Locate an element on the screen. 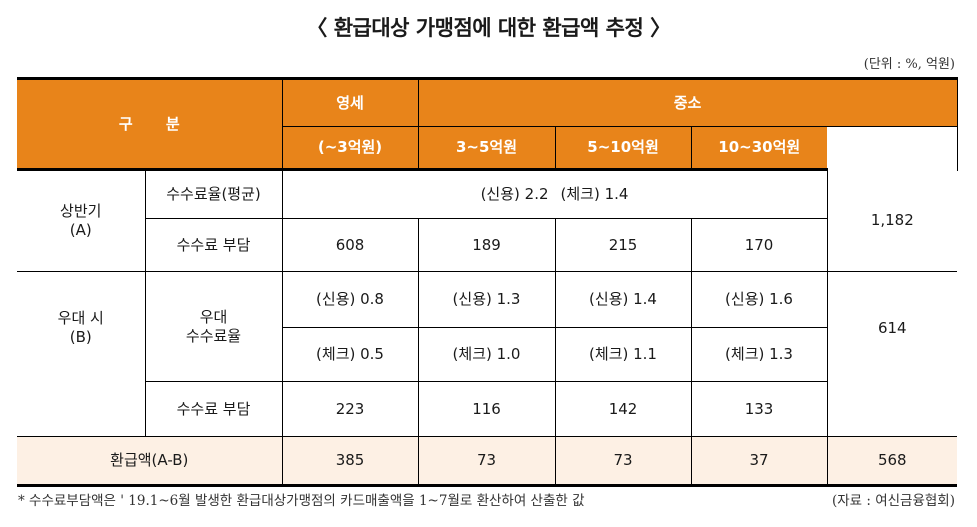 The image size is (977, 527). table-row: 수수료 부담 223 116 142 133 is located at coordinates (487, 409).